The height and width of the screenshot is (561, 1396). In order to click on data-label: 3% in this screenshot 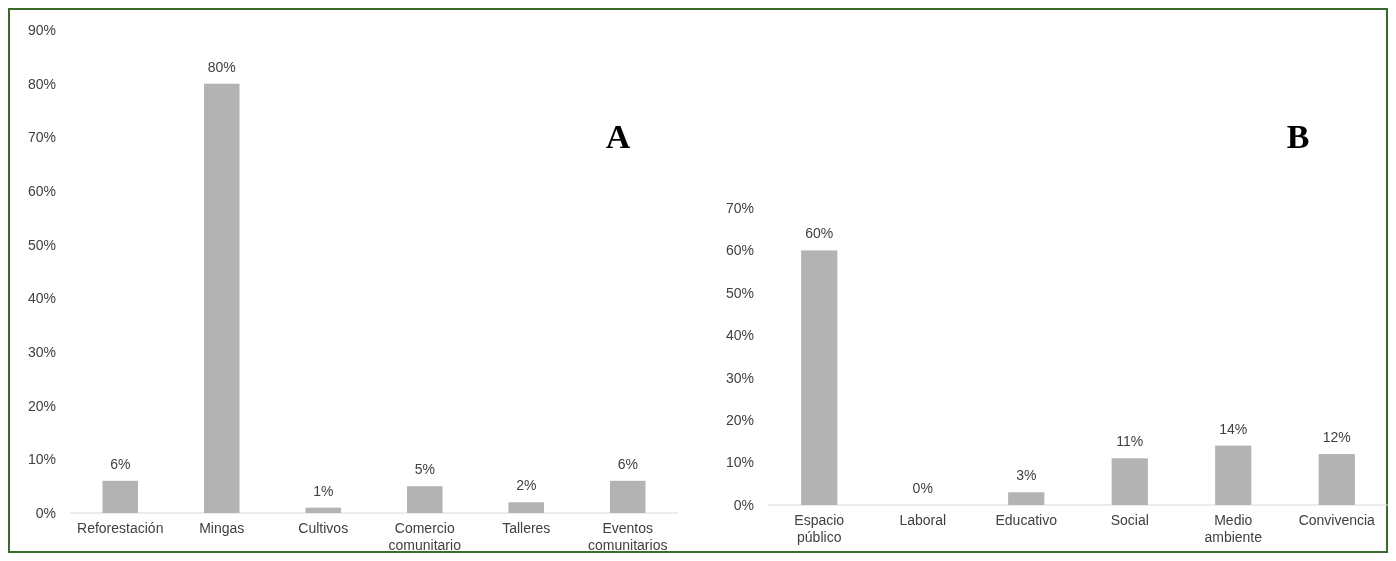, I will do `click(1026, 475)`.